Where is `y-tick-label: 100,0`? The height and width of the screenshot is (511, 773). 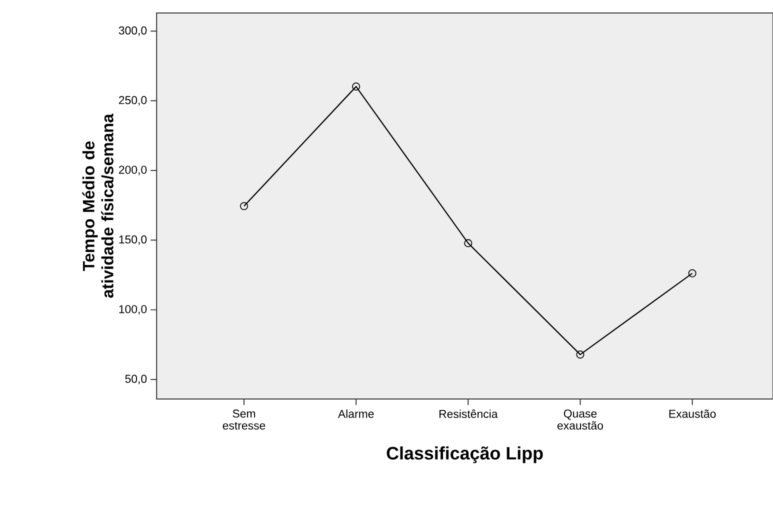
y-tick-label: 100,0 is located at coordinates (133, 310).